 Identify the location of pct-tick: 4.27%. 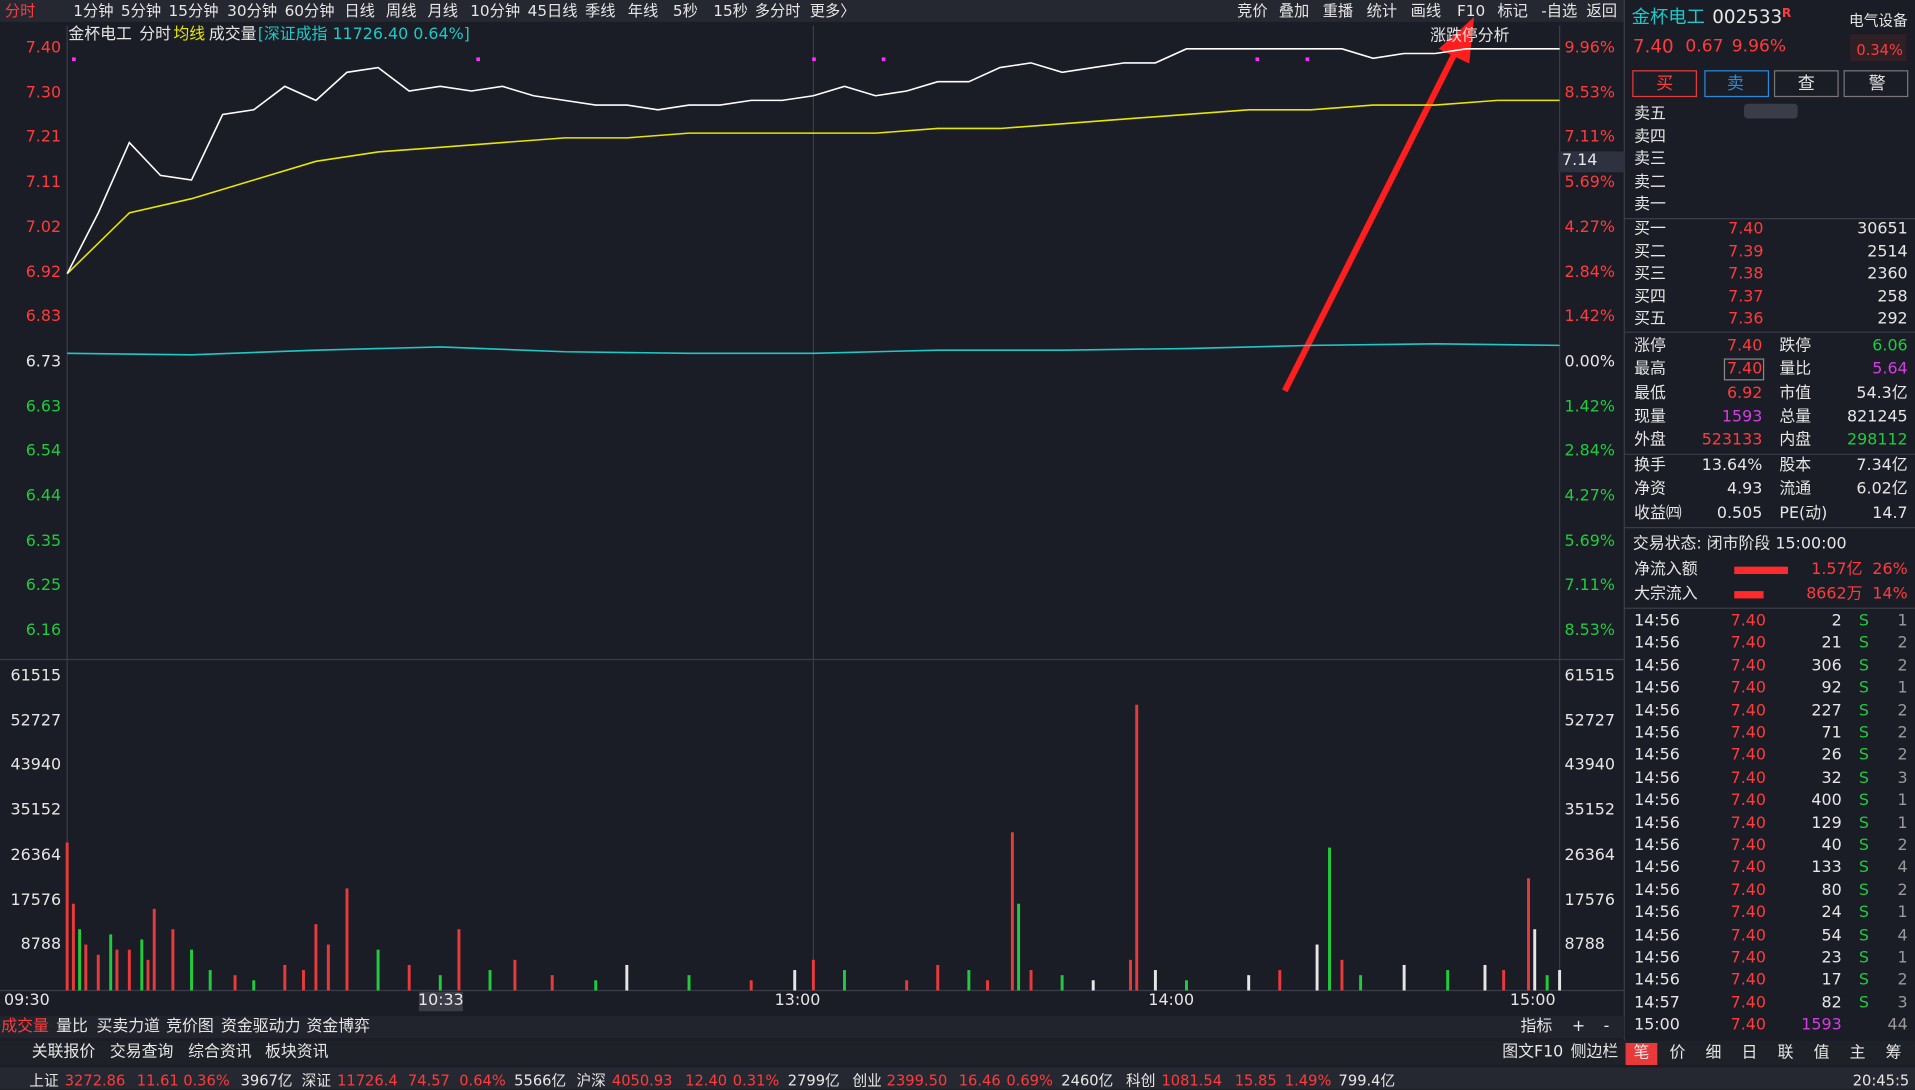
(1589, 227).